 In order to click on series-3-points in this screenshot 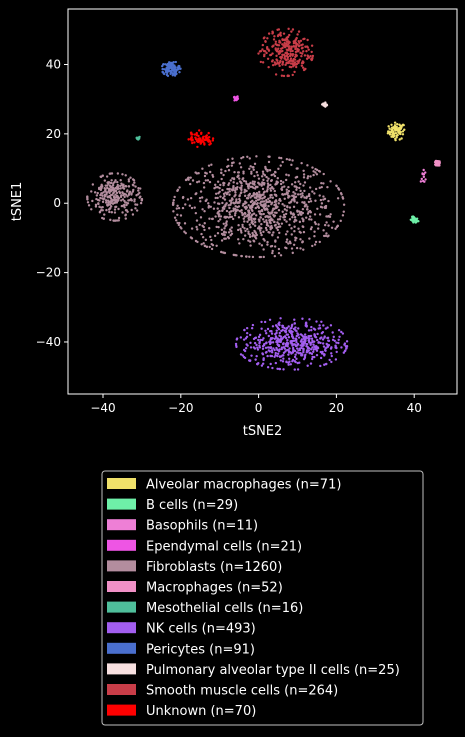, I will do `click(236, 98)`.